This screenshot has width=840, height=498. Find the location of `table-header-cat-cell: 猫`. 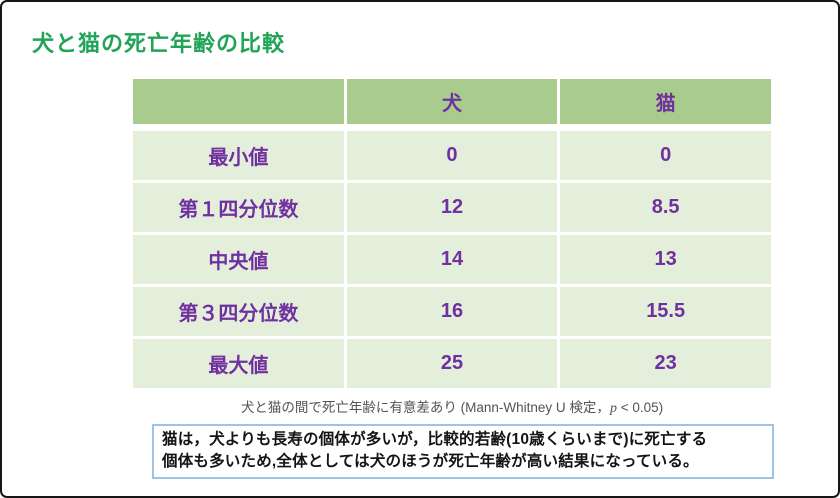

table-header-cat-cell: 猫 is located at coordinates (665, 101).